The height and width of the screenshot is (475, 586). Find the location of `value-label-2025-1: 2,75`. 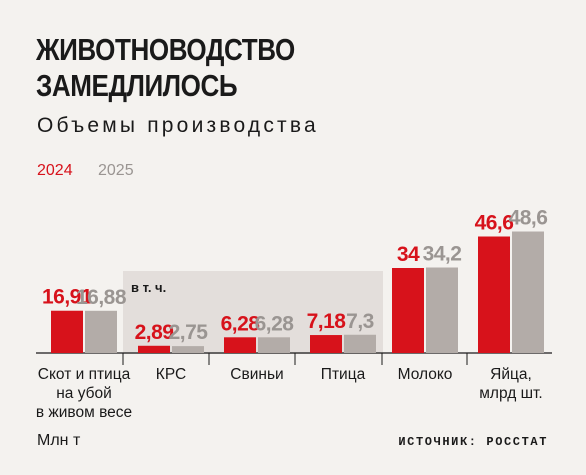

value-label-2025-1: 2,75 is located at coordinates (189, 332).